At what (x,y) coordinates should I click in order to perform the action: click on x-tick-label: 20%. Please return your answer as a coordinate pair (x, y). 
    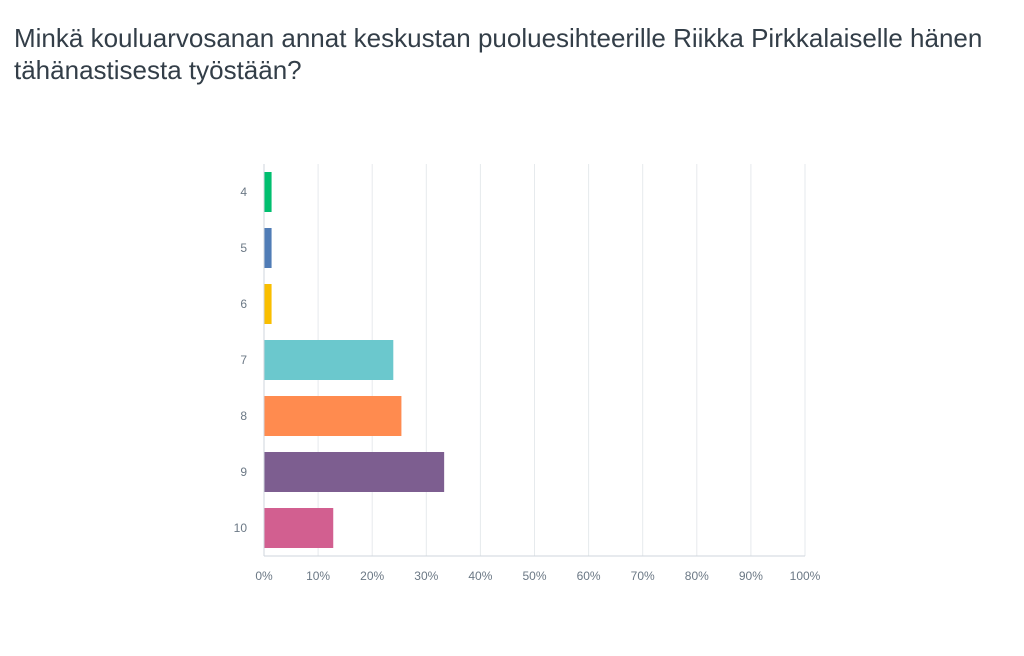
    Looking at the image, I should click on (372, 576).